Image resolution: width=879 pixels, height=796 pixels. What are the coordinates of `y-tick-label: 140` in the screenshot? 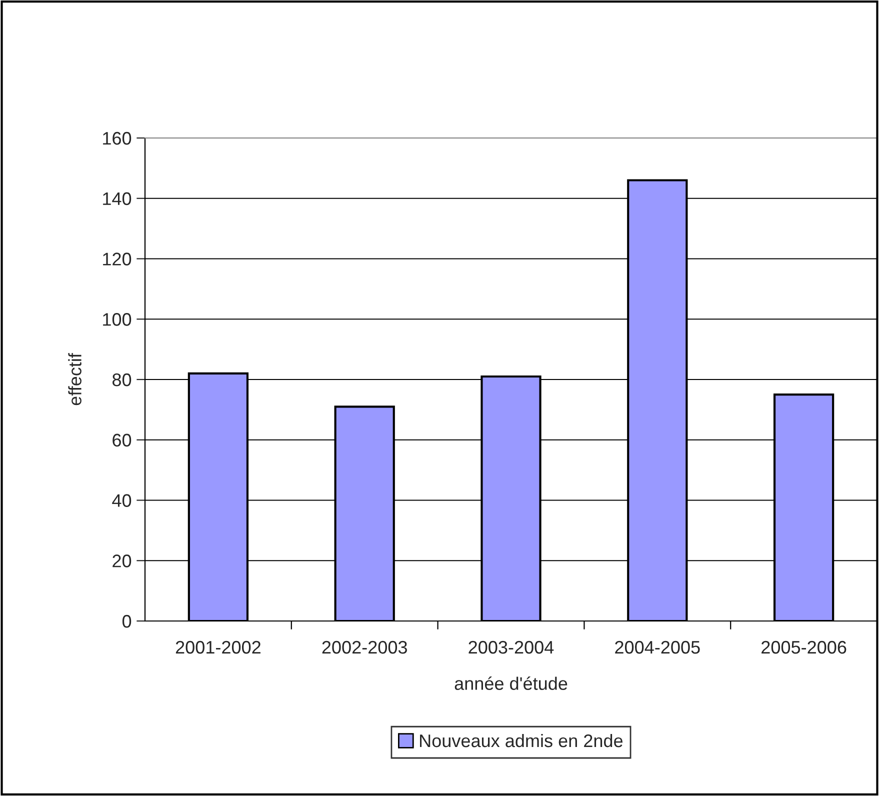 It's located at (117, 199).